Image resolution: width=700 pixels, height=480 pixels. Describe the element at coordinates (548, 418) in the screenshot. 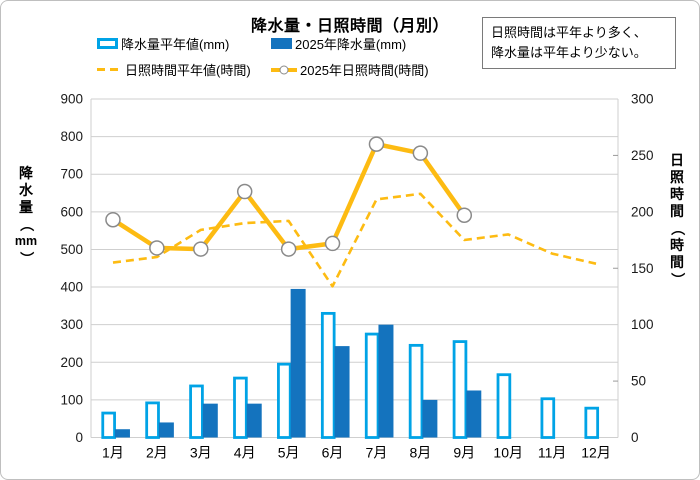

I see `bar-normal-11月` at that location.